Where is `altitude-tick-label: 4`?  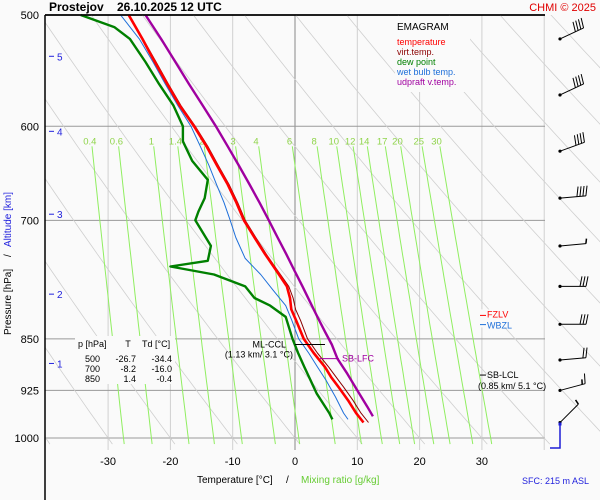 altitude-tick-label: 4 is located at coordinates (60, 132).